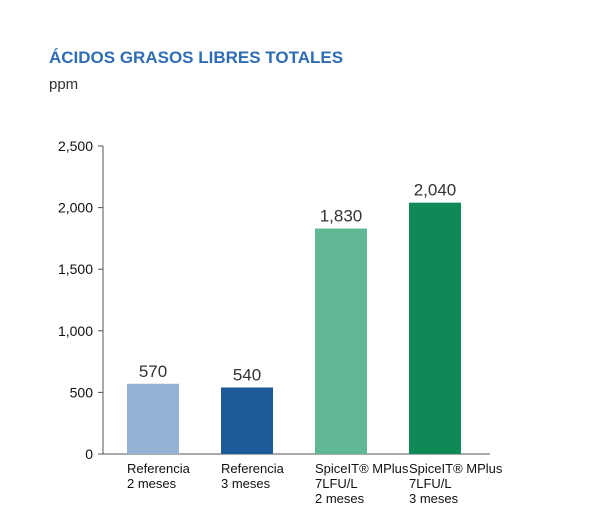 This screenshot has width=610, height=520. What do you see at coordinates (75, 269) in the screenshot?
I see `y-tick-label: 1,500` at bounding box center [75, 269].